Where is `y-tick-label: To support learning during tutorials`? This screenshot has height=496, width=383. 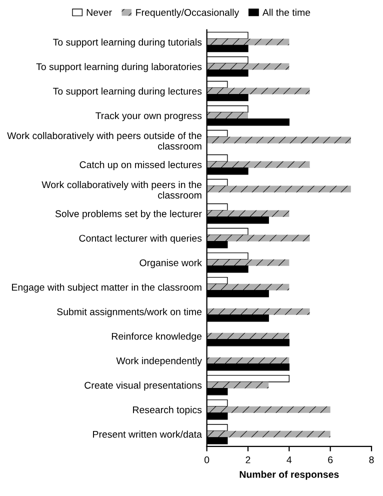 y-tick-label: To support learning during tutorials is located at coordinates (127, 43).